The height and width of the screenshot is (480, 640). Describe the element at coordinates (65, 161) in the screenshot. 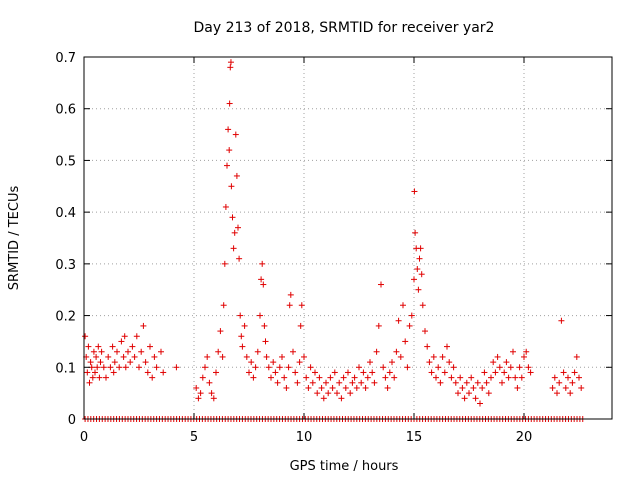

I see `y-tick-label: 0.5` at that location.